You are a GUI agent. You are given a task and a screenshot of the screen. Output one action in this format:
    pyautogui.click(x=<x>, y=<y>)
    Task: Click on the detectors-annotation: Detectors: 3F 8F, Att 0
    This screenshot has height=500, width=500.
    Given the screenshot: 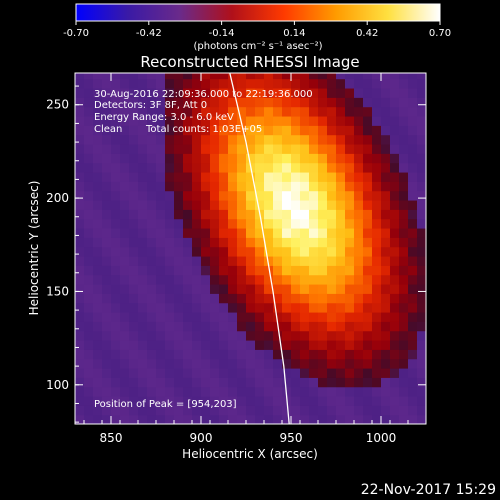 What is the action you would take?
    pyautogui.click(x=150, y=105)
    